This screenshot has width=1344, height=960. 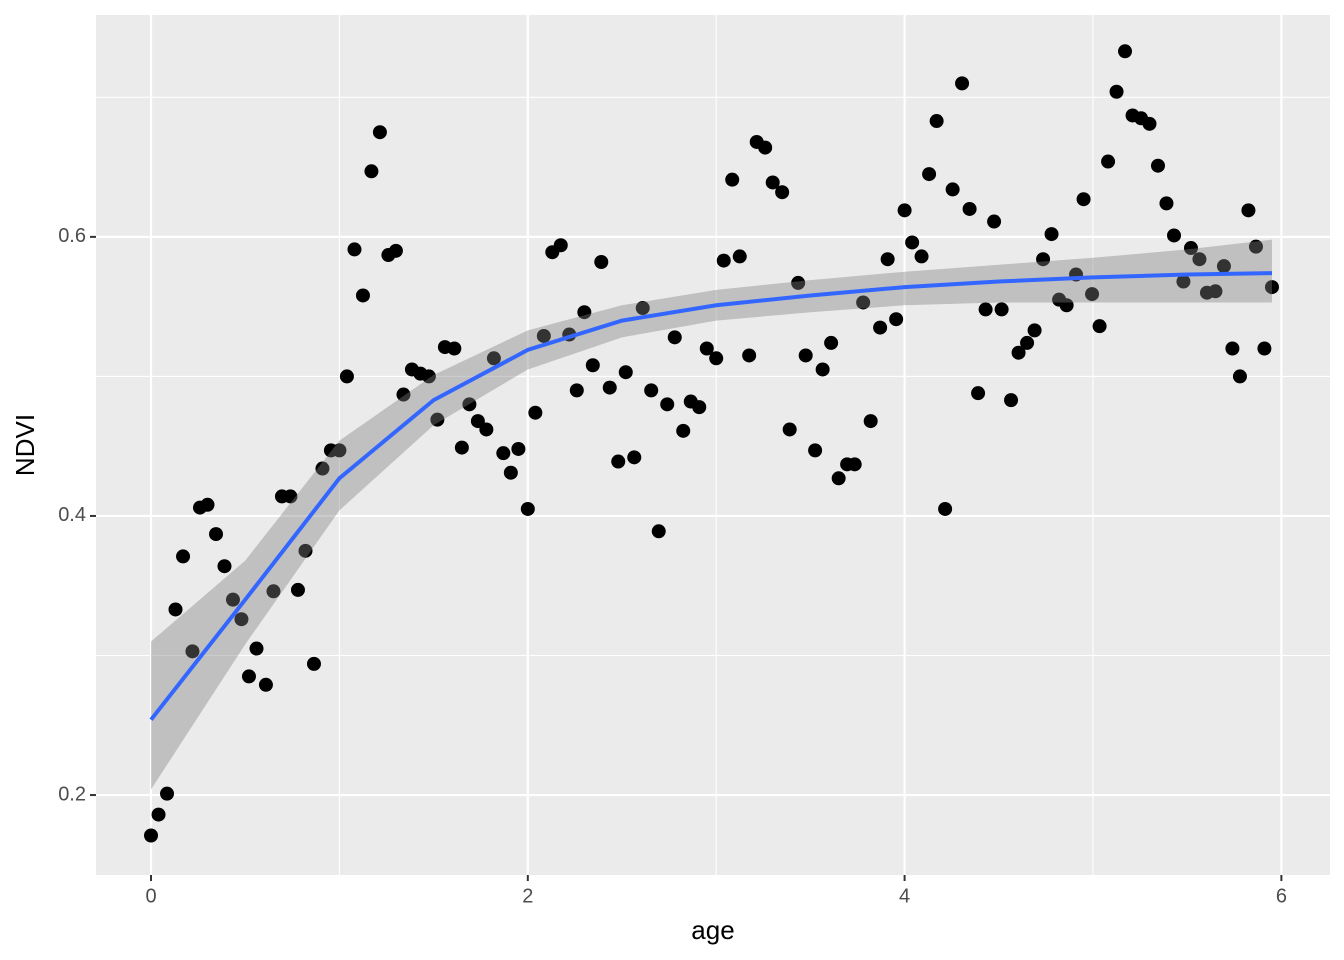 I want to click on x-tick-label: 4, so click(x=904, y=896).